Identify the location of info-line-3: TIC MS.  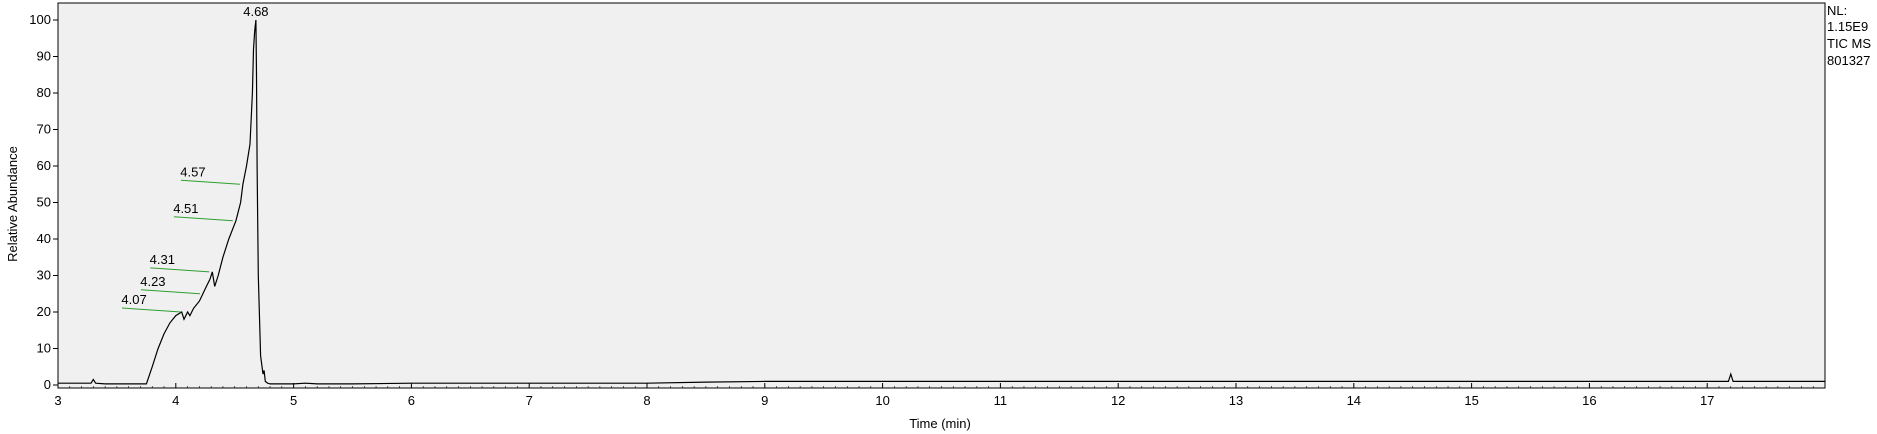
(1849, 43).